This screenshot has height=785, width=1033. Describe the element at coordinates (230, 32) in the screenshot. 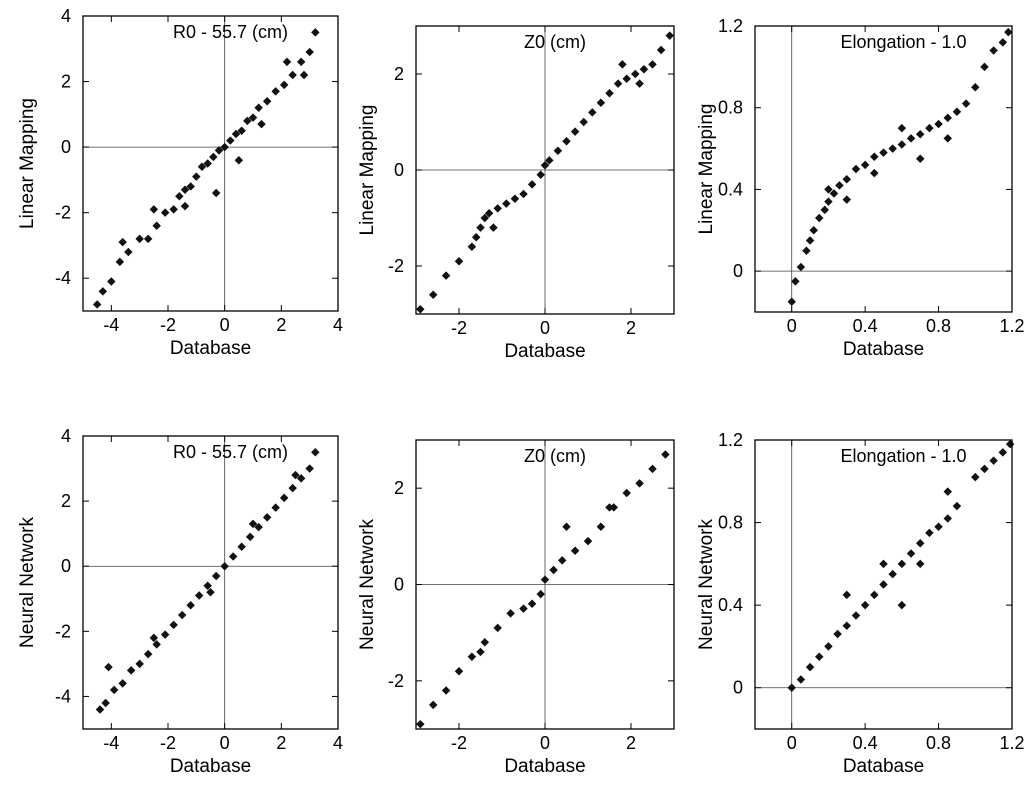

I see `panel-title: R0 - 55.7 (cm)` at that location.